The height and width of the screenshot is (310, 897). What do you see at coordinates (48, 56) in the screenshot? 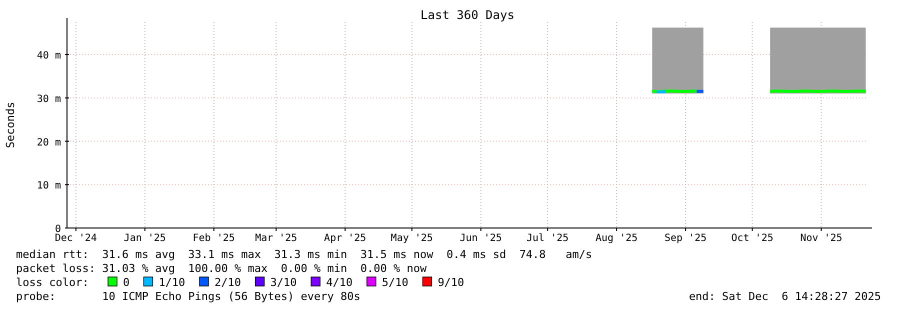
I see `y-tick-label: 40 m` at bounding box center [48, 56].